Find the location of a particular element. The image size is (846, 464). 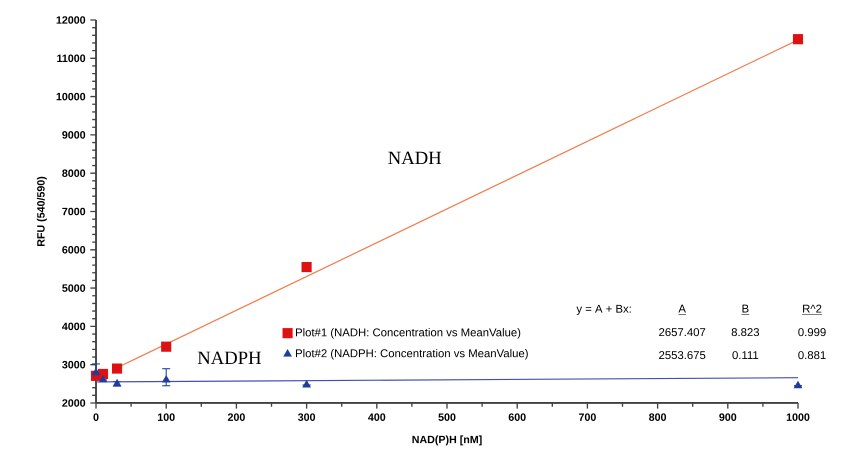

x-tick-label: 100 is located at coordinates (166, 417).